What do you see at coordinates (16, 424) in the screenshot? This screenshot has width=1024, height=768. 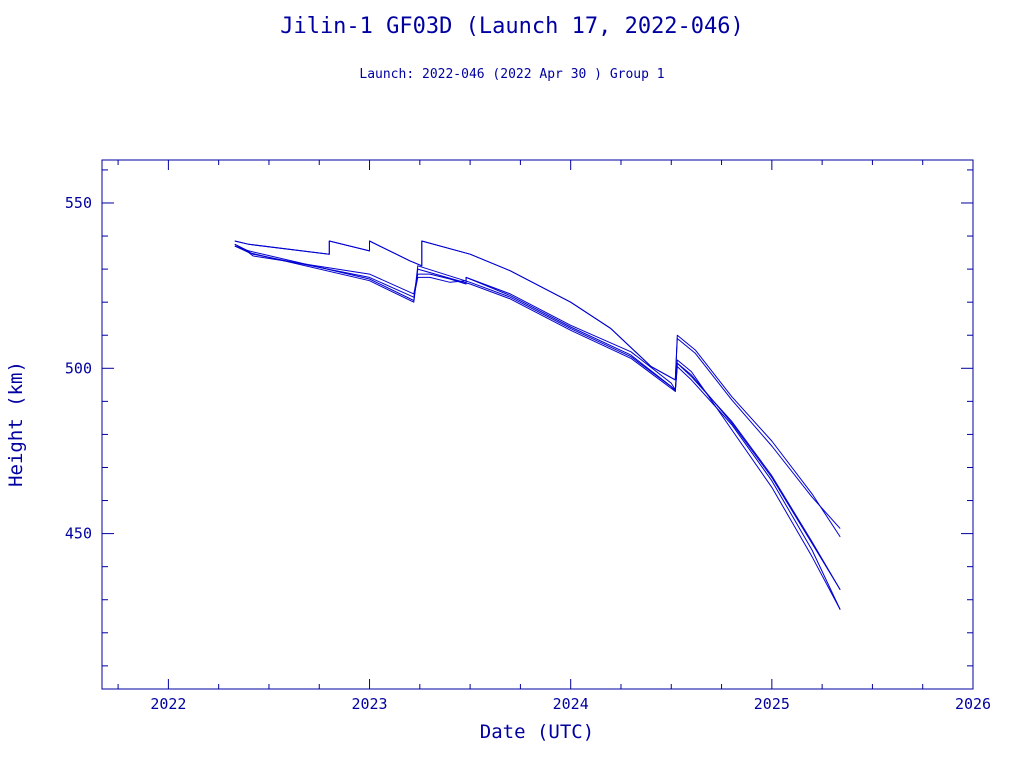 I see `y-axis-label: Height (km)` at bounding box center [16, 424].